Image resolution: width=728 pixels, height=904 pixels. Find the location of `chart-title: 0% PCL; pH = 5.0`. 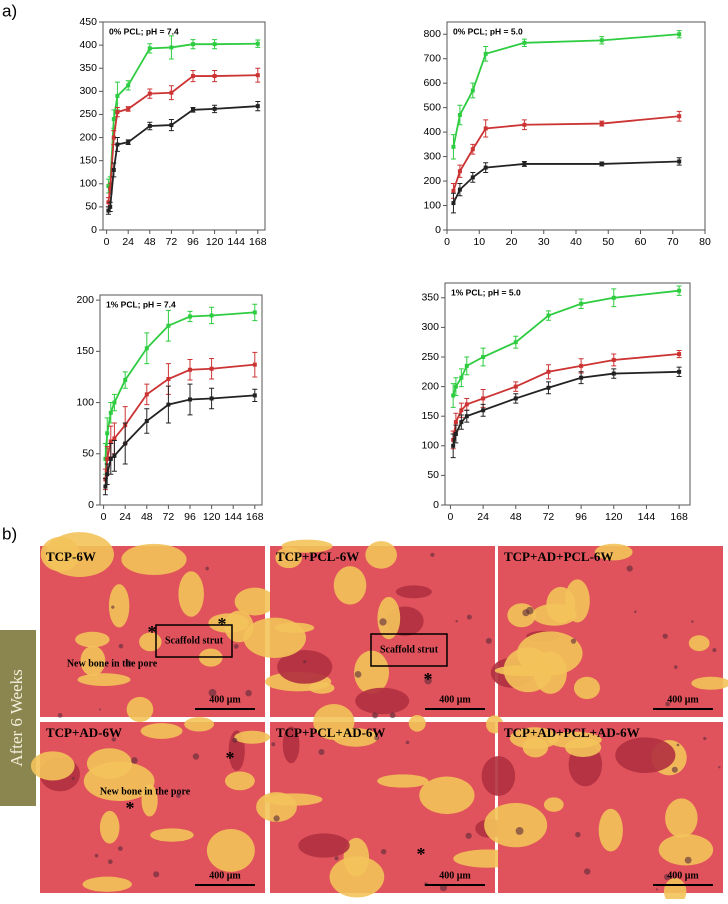

chart-title: 0% PCL; pH = 5.0 is located at coordinates (488, 31).